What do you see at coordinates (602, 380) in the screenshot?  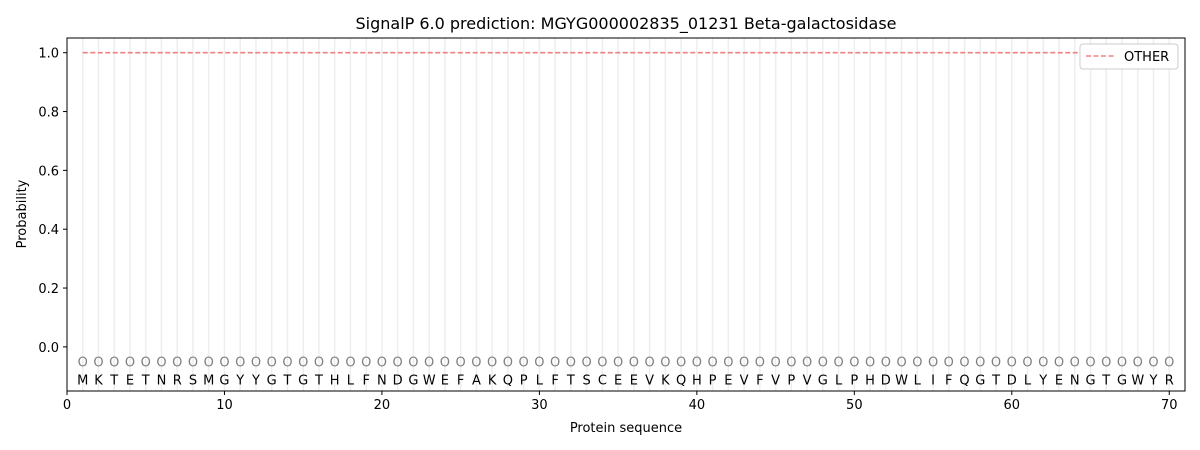 I see `residue-label: C` at bounding box center [602, 380].